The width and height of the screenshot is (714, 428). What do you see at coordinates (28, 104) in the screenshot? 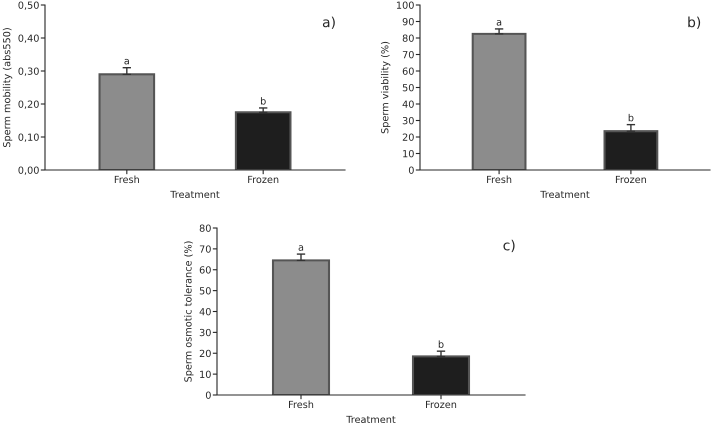
I see `y-tick-label: 0,20` at bounding box center [28, 104].